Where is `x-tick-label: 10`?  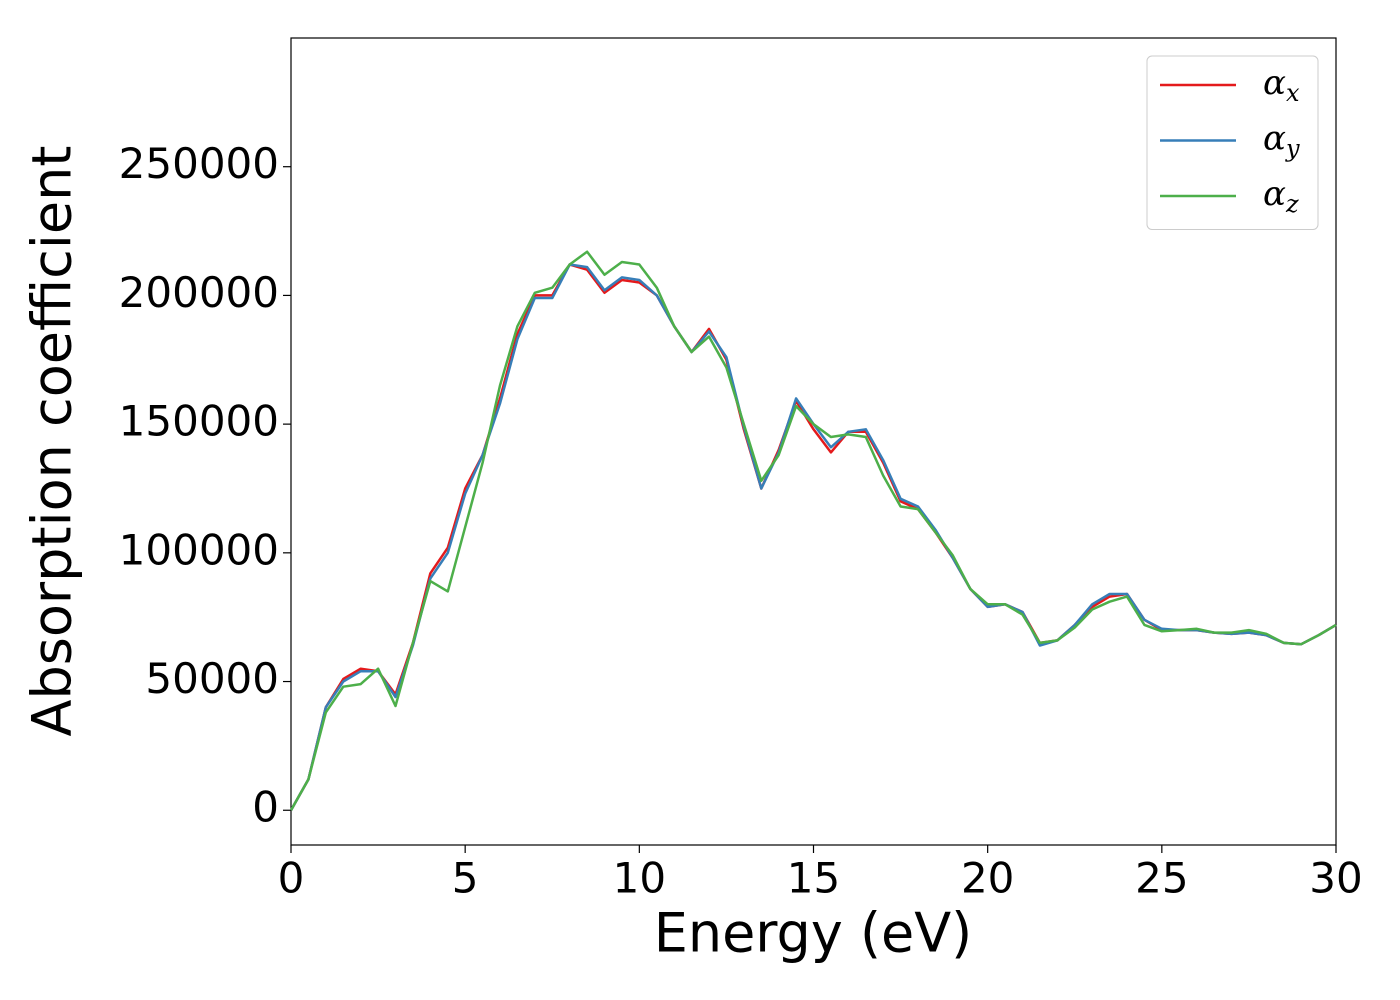 x-tick-label: 10 is located at coordinates (639, 878).